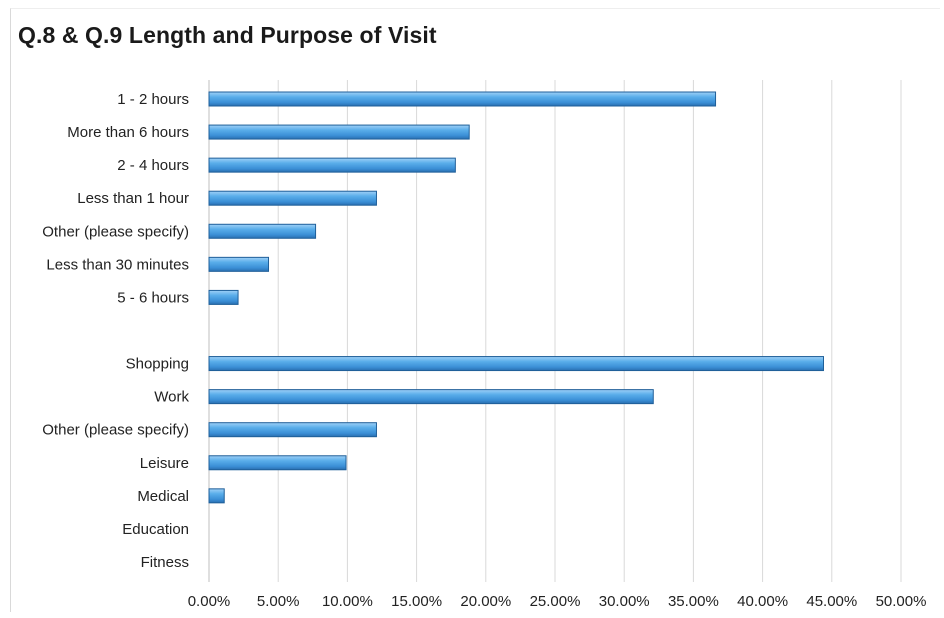 The width and height of the screenshot is (944, 618). What do you see at coordinates (165, 562) in the screenshot?
I see `category-label: Fitness` at bounding box center [165, 562].